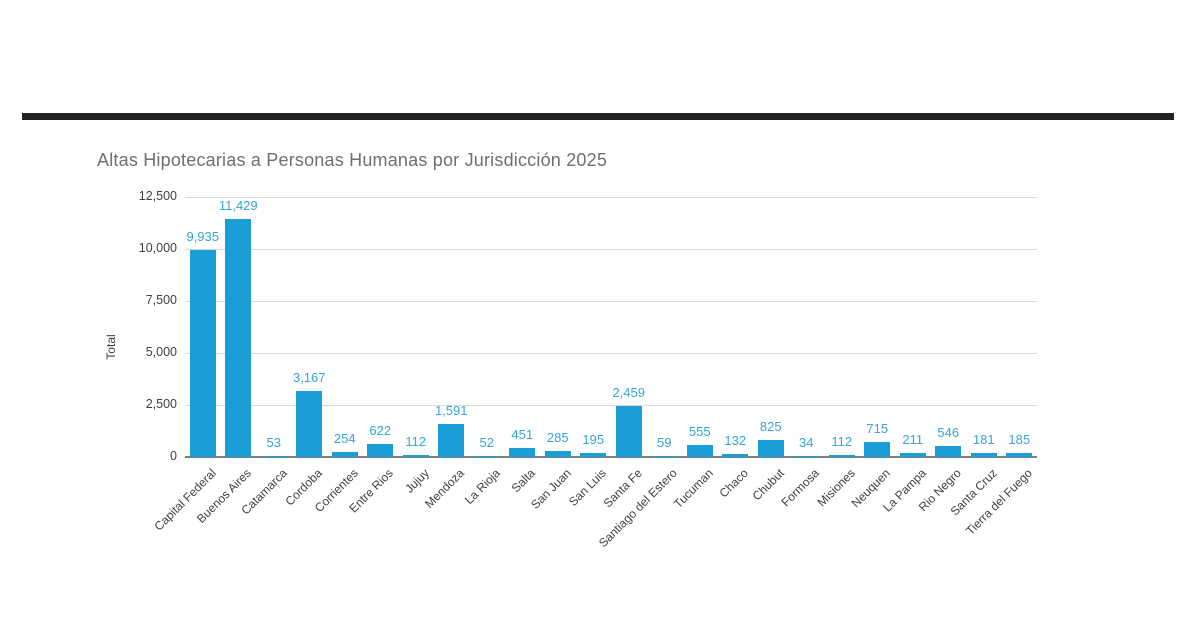 Image resolution: width=1200 pixels, height=628 pixels. Describe the element at coordinates (203, 236) in the screenshot. I see `bar-value-label: 9,935` at that location.